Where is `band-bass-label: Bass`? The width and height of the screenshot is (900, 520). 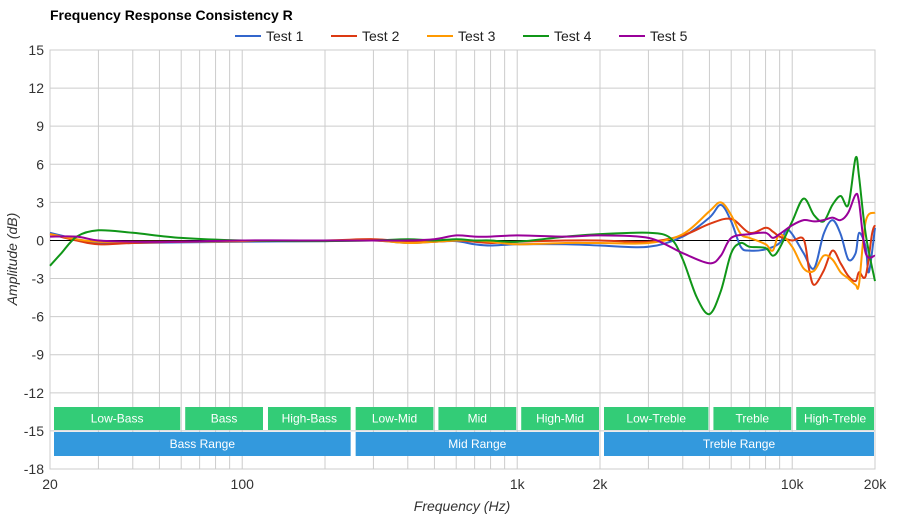
band-bass-label: Bass is located at coordinates (224, 419).